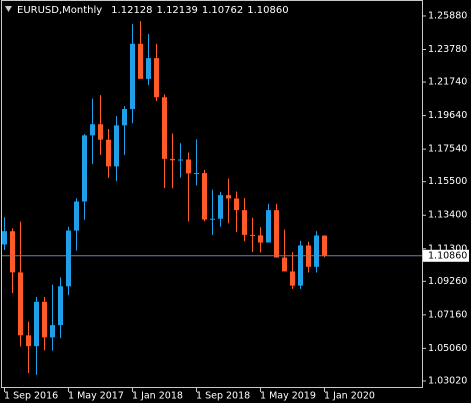 The image size is (471, 403). Describe the element at coordinates (447, 49) in the screenshot. I see `y-tick-label: 1.23780` at that location.